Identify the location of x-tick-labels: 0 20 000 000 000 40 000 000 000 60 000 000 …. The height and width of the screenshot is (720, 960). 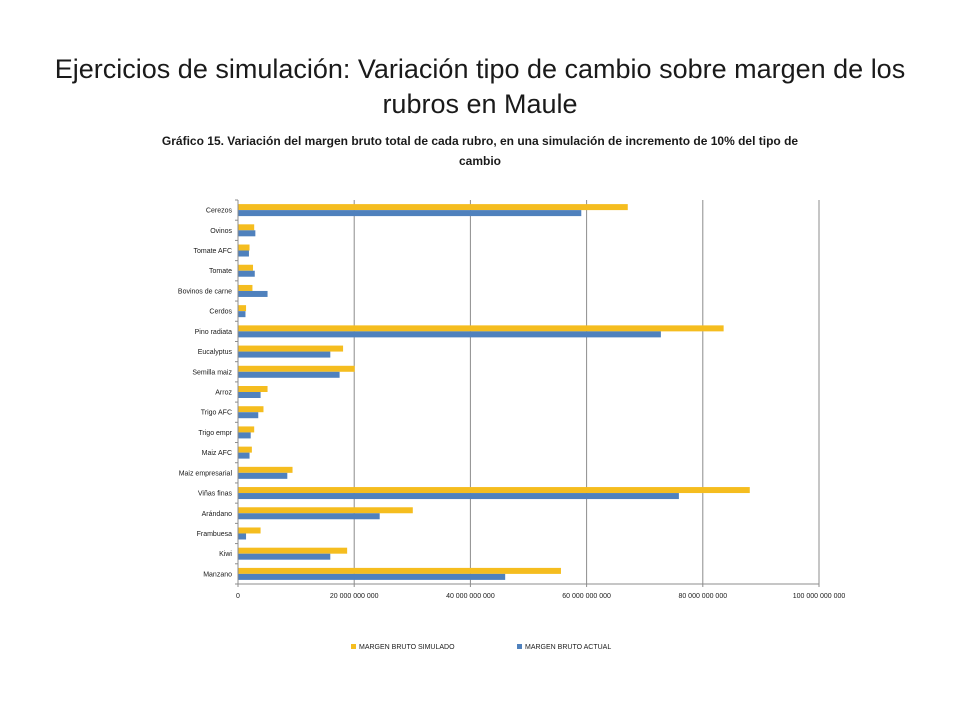
(540, 596).